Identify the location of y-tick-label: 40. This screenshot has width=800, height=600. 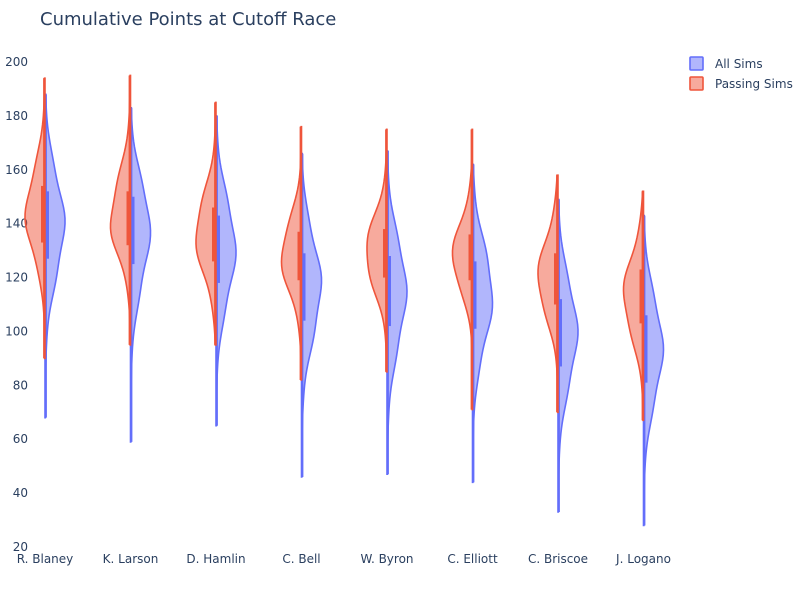
(20, 493).